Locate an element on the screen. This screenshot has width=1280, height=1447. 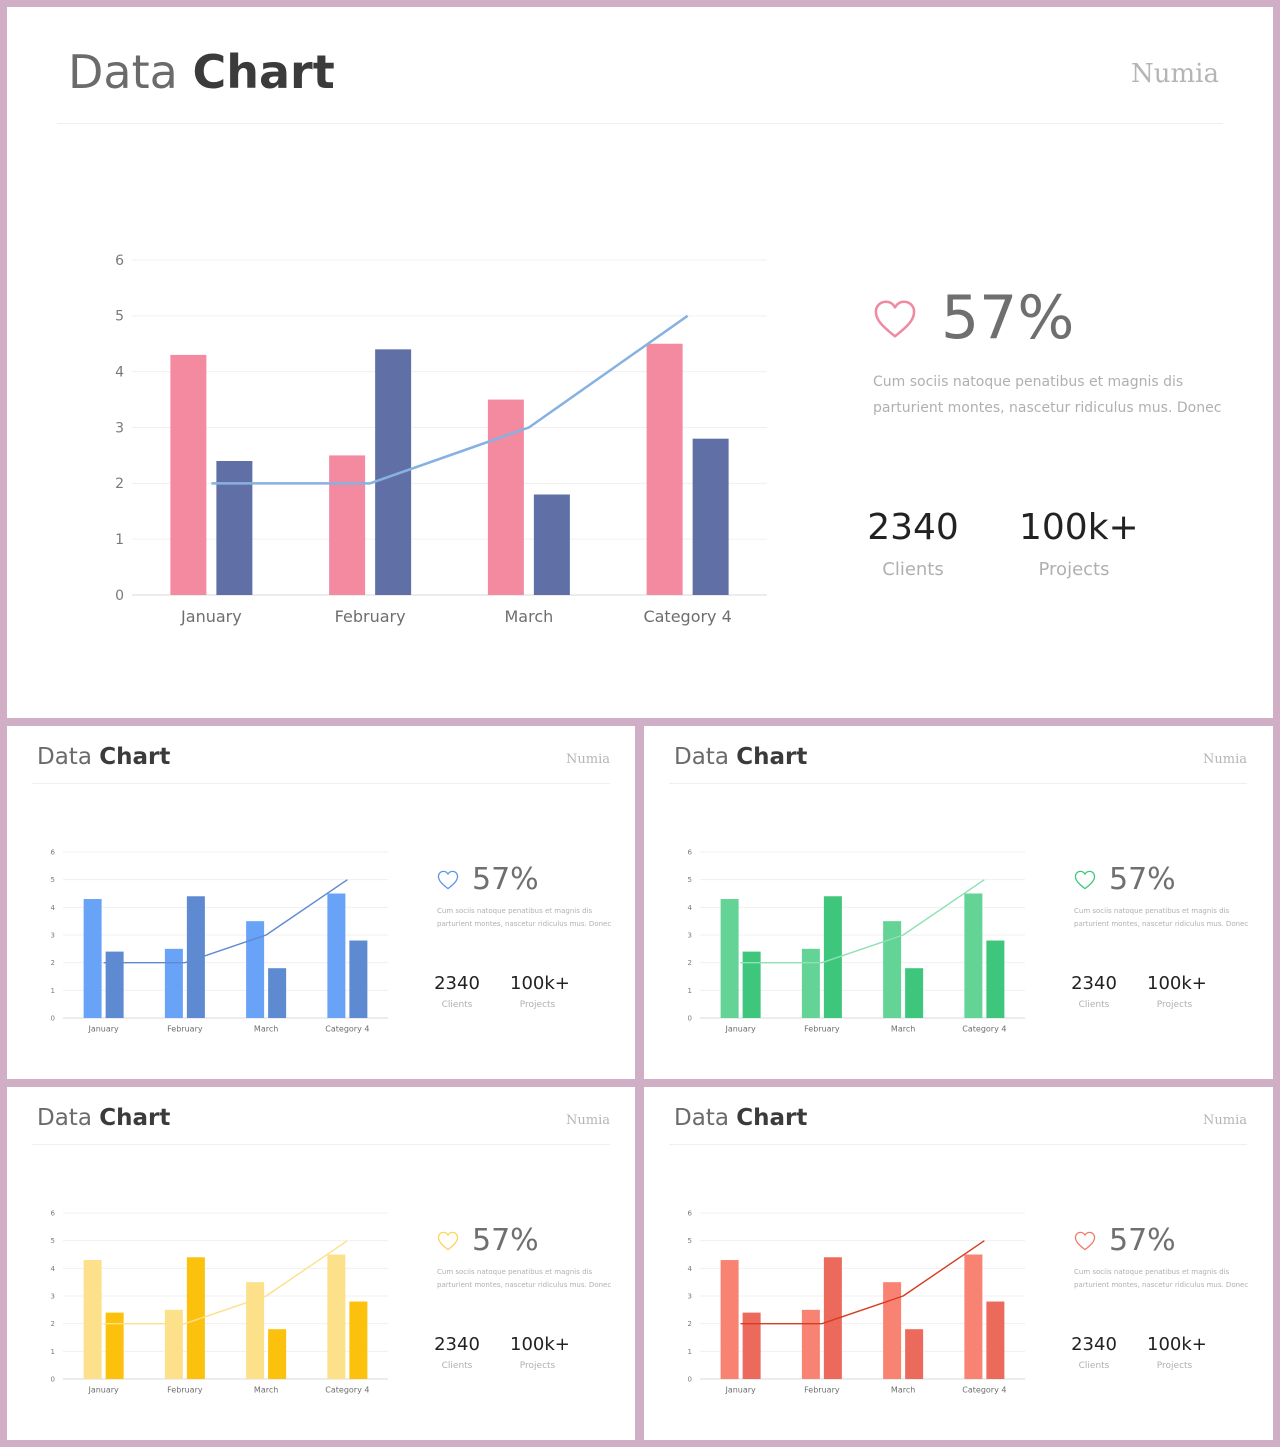
heart-icon is located at coordinates (1085, 880).